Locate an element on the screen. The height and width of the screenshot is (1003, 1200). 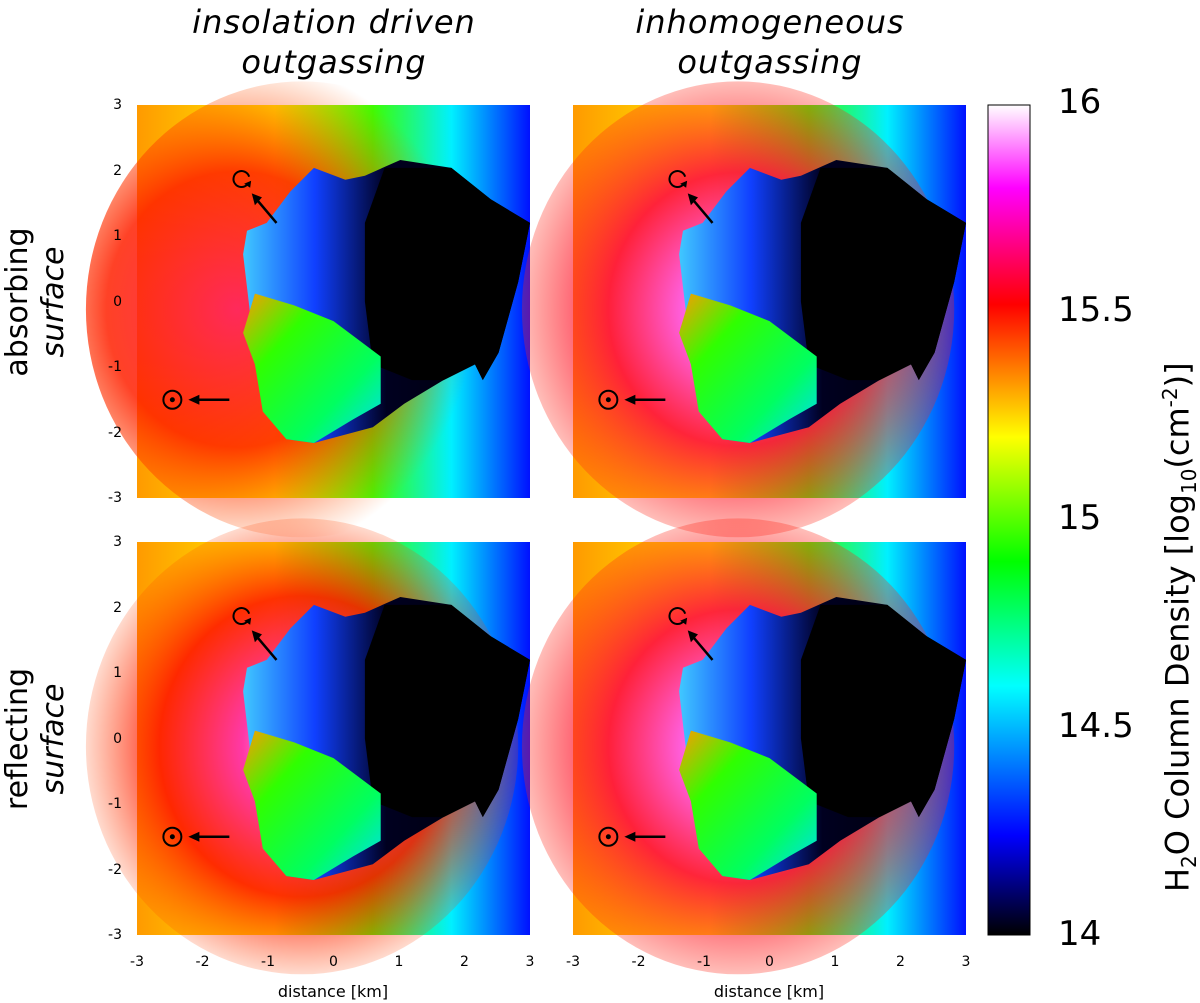
x-axis-label-right: distance [km] is located at coordinates (769, 991).